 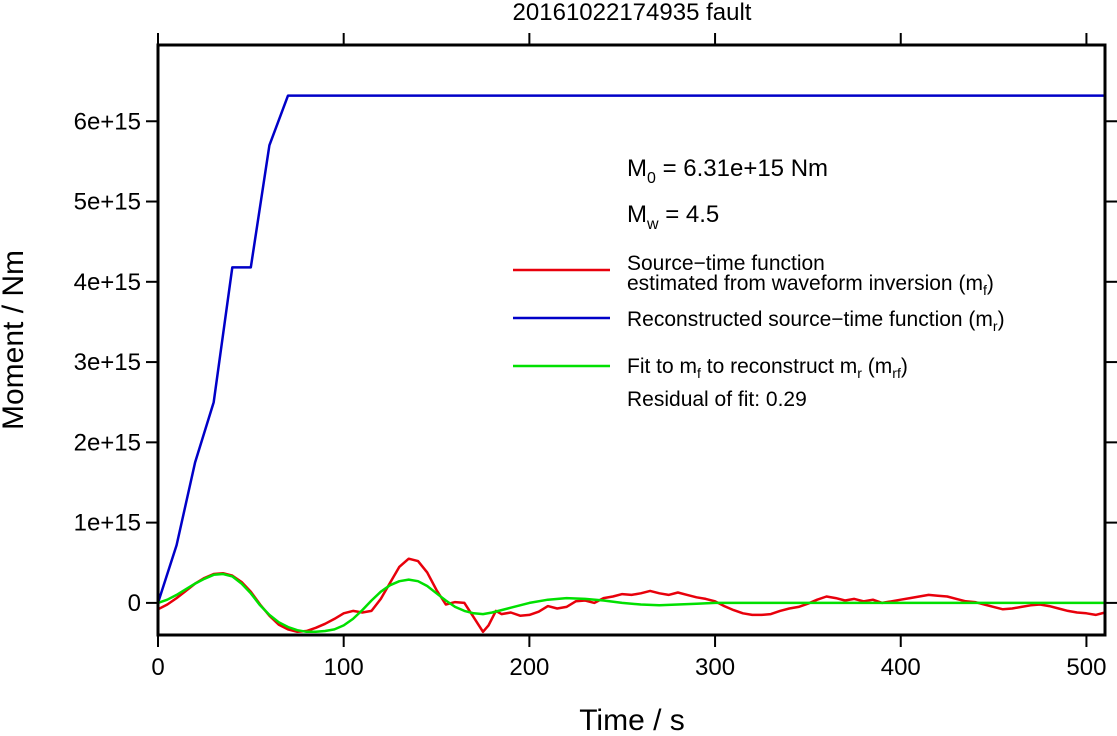 What do you see at coordinates (15, 340) in the screenshot?
I see `y-axis-label: Moment / Nm` at bounding box center [15, 340].